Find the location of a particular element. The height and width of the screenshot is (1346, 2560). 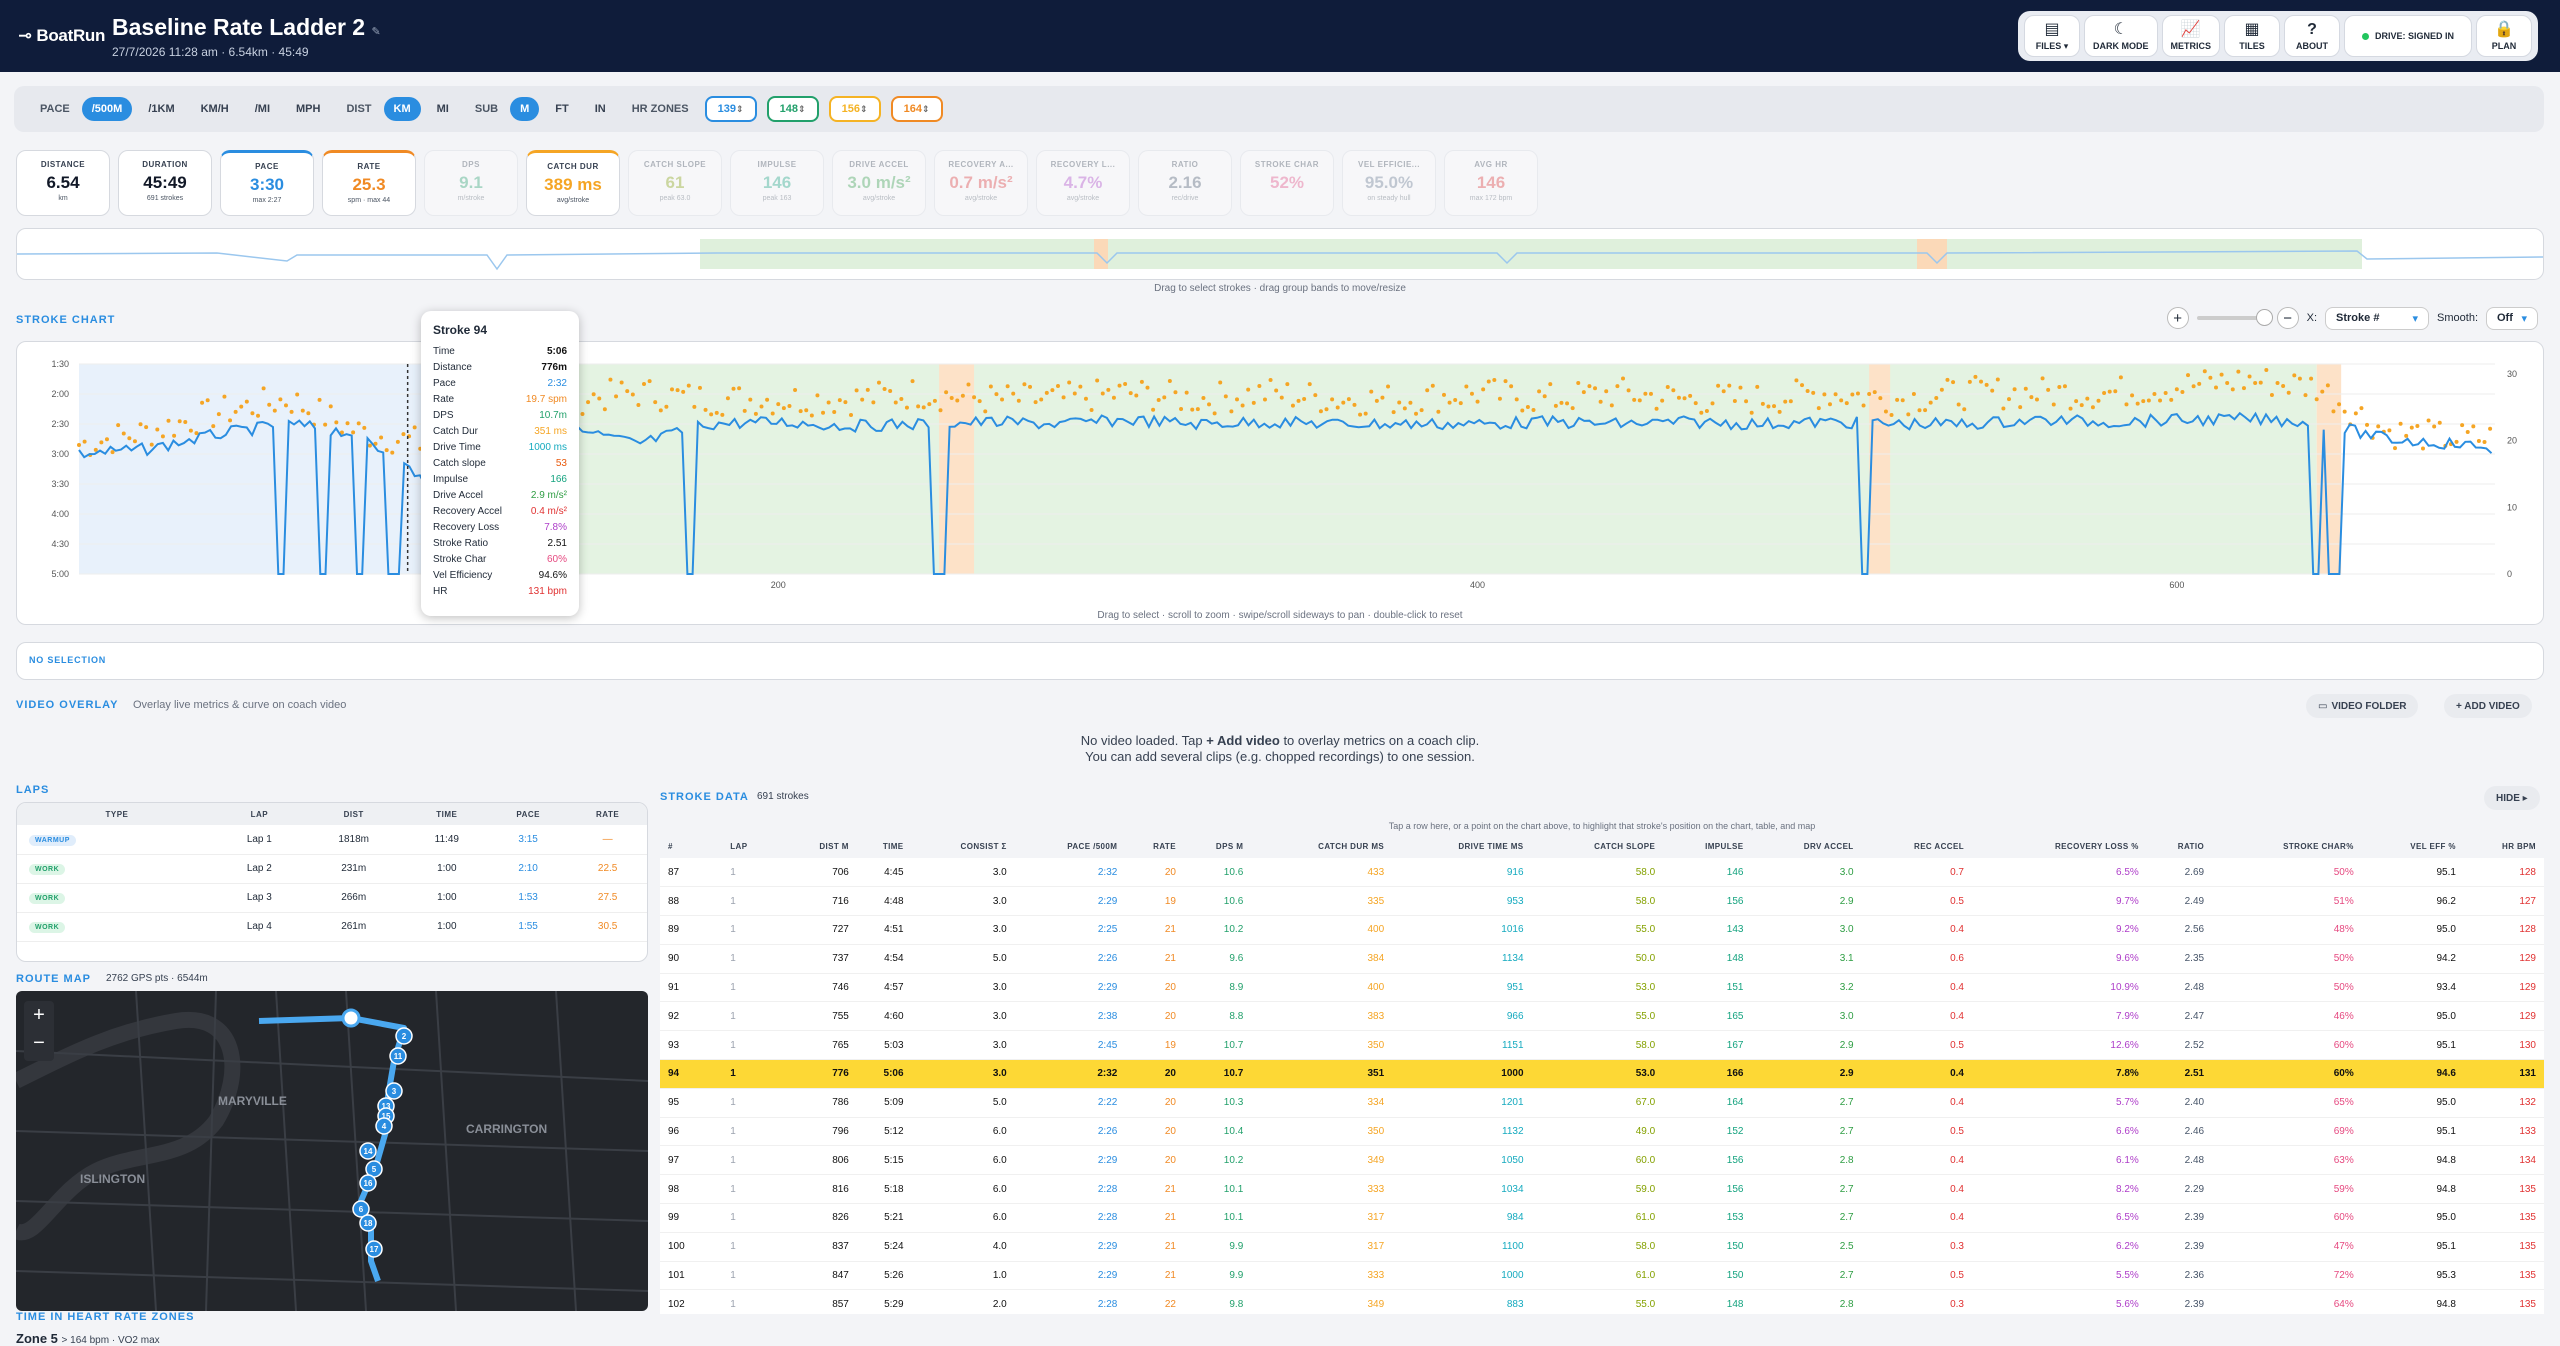

x-axis-select: Stroke # ▾ is located at coordinates (2377, 318).